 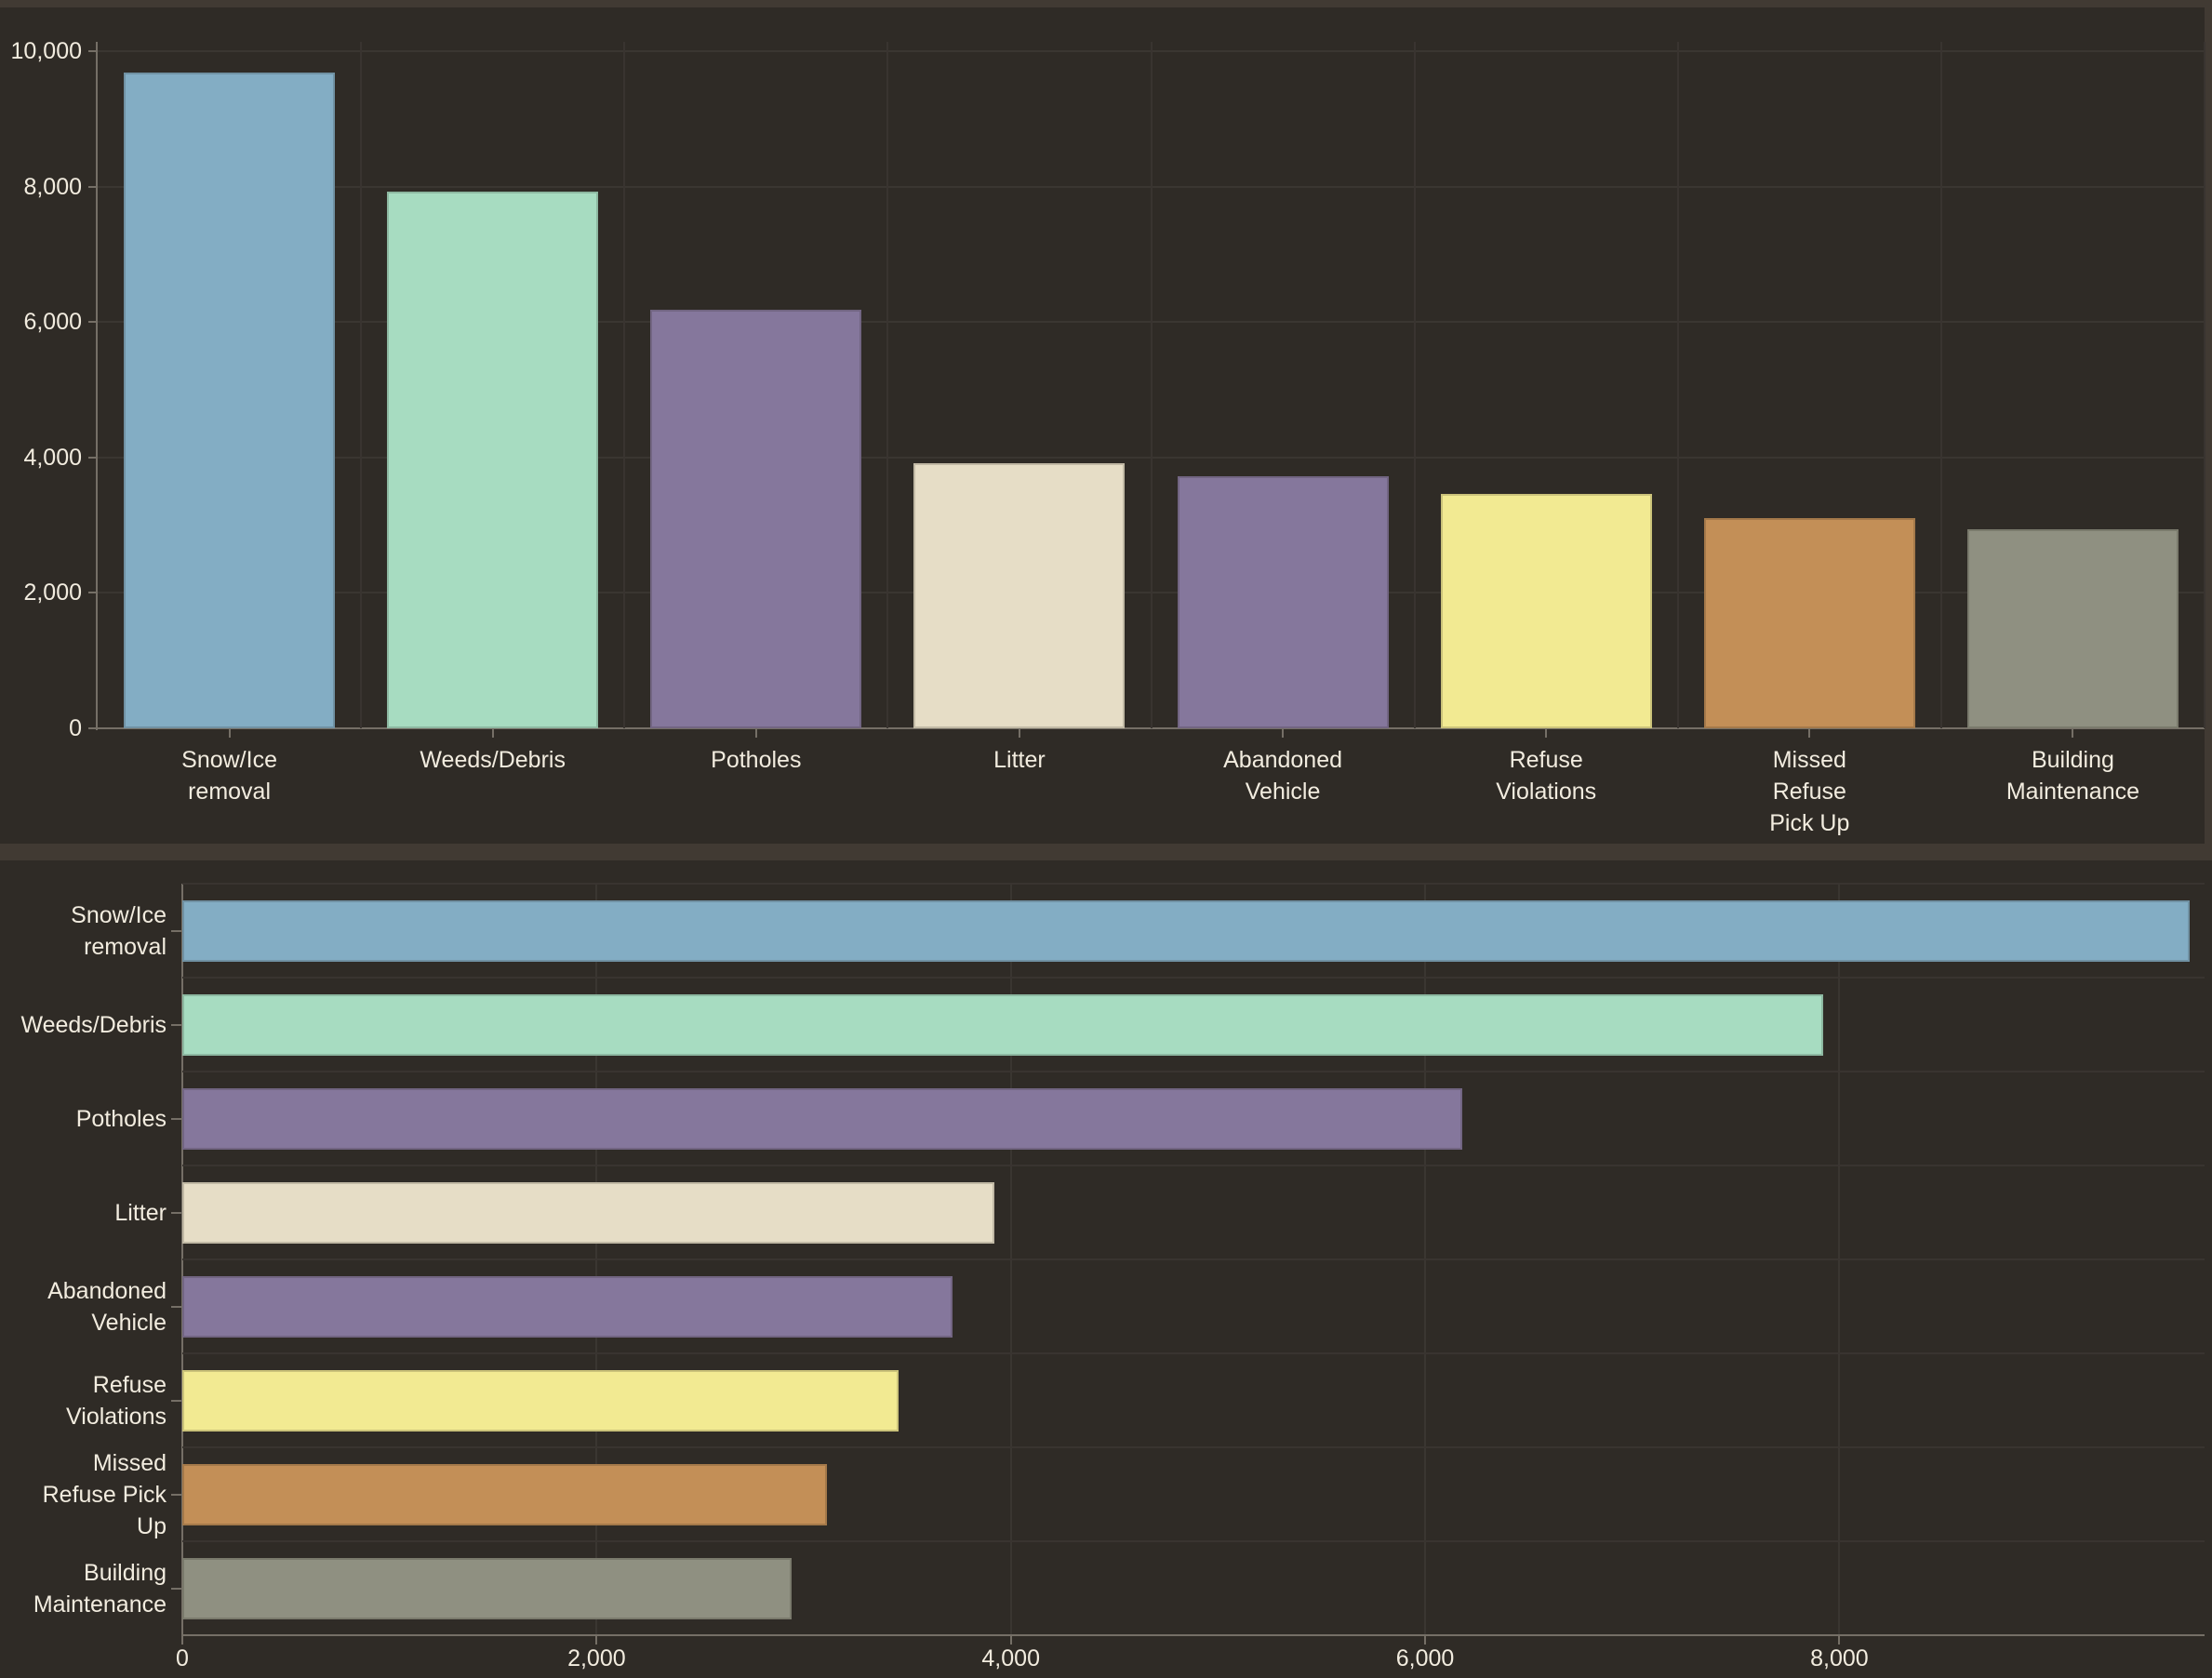 What do you see at coordinates (230, 776) in the screenshot?
I see `x-axis-category-label: Snow/Ice removal` at bounding box center [230, 776].